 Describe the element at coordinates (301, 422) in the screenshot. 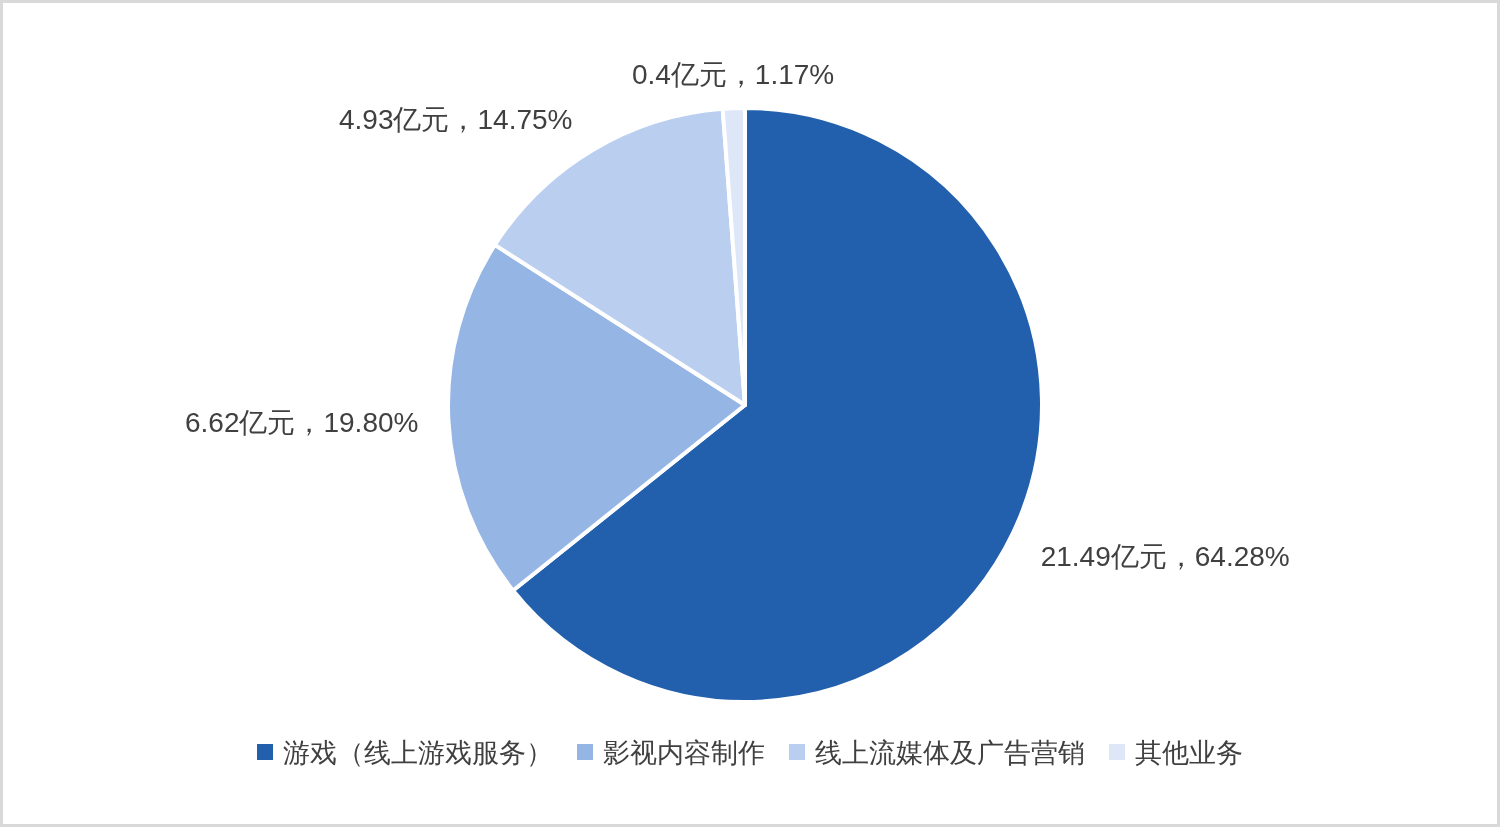

I see `data-label: 6.62亿元，19.80%` at that location.